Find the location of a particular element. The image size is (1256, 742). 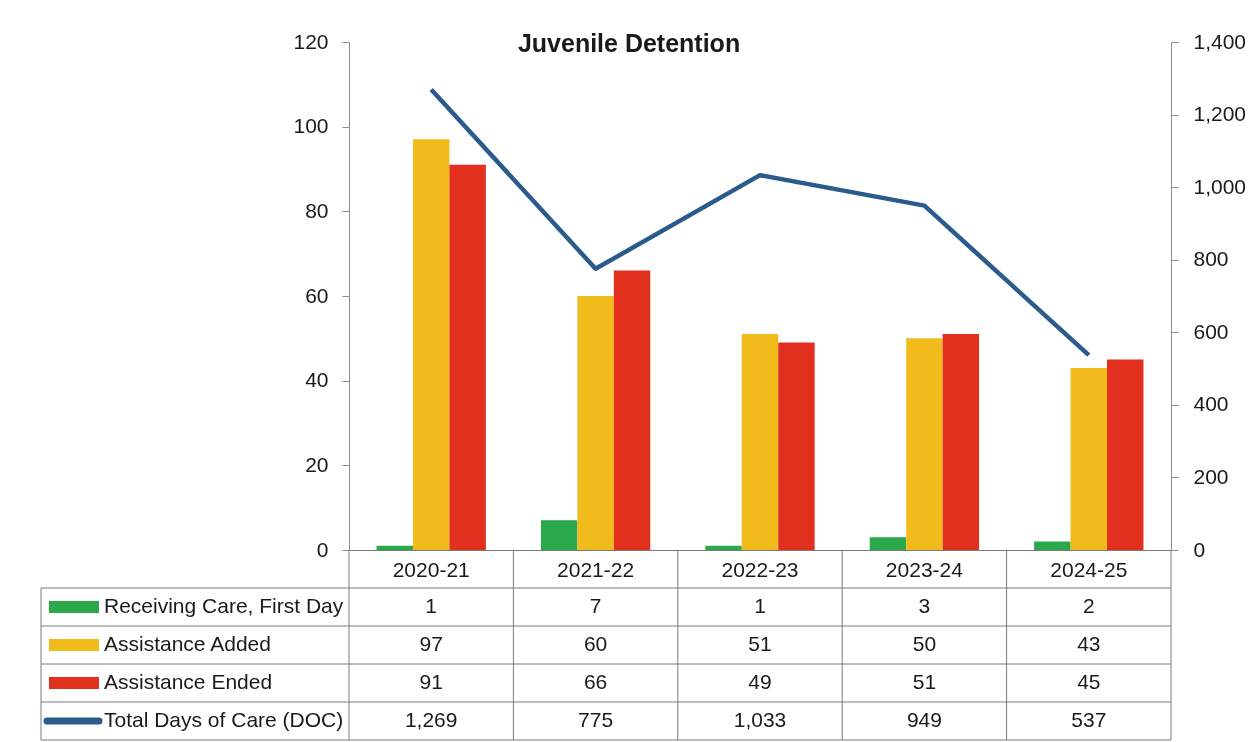

y-tick-label: 120 is located at coordinates (311, 41).